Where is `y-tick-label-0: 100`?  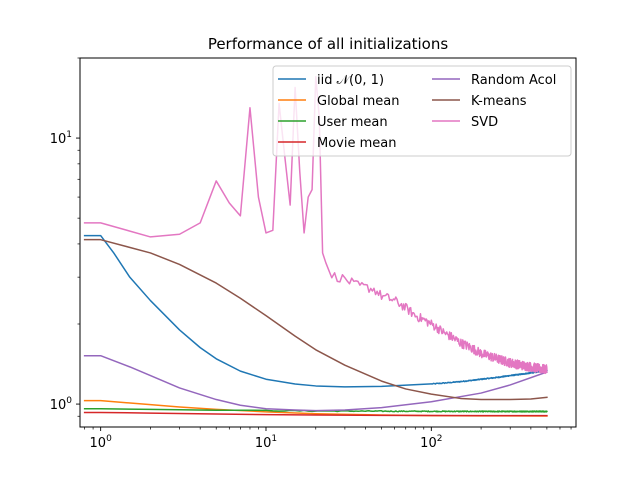 y-tick-label-0: 100 is located at coordinates (61, 404).